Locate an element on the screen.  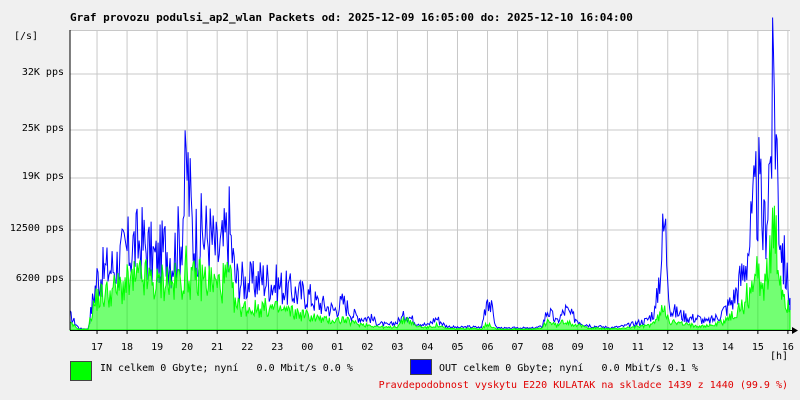
x-tick-label: 15 is located at coordinates (757, 347).